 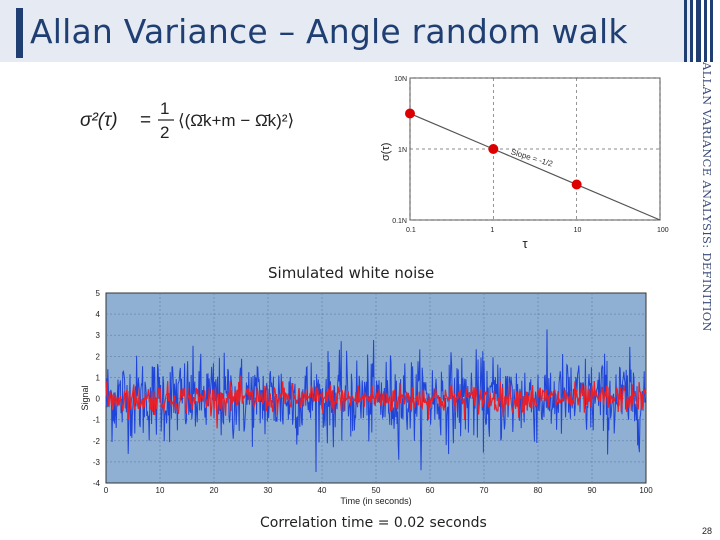 I want to click on formula-numerator: 1, so click(x=164, y=108).